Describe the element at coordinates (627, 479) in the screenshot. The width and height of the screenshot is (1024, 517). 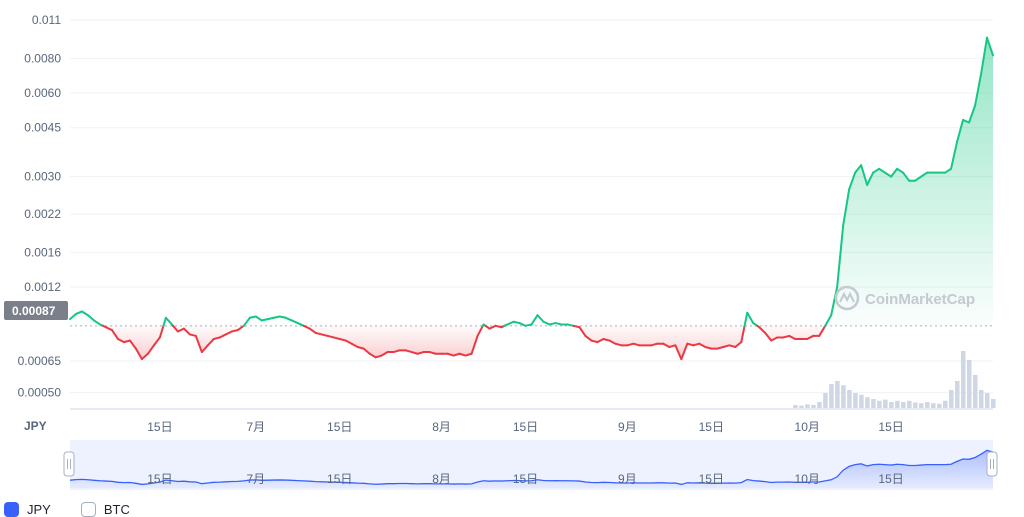
I see `navigator-x-tick-label: 9月` at that location.